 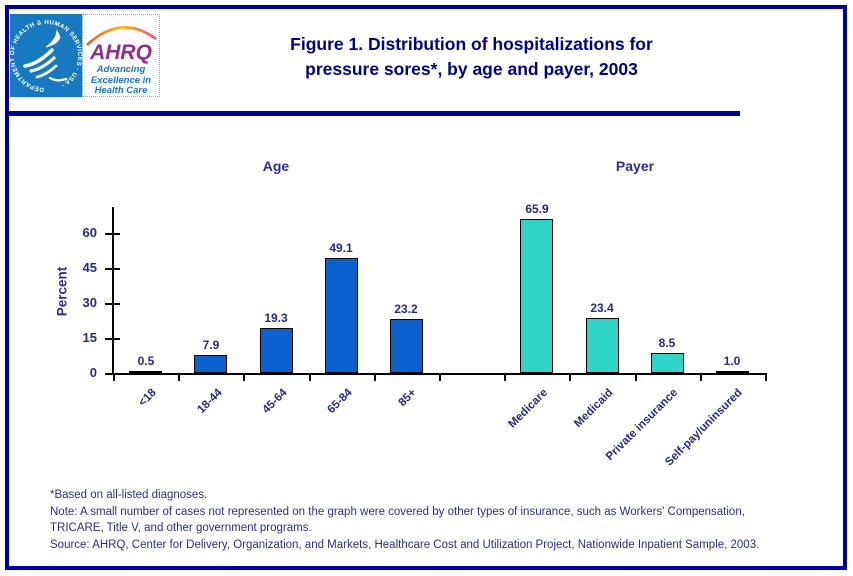 I want to click on y-tick-label: 30, so click(x=89, y=302).